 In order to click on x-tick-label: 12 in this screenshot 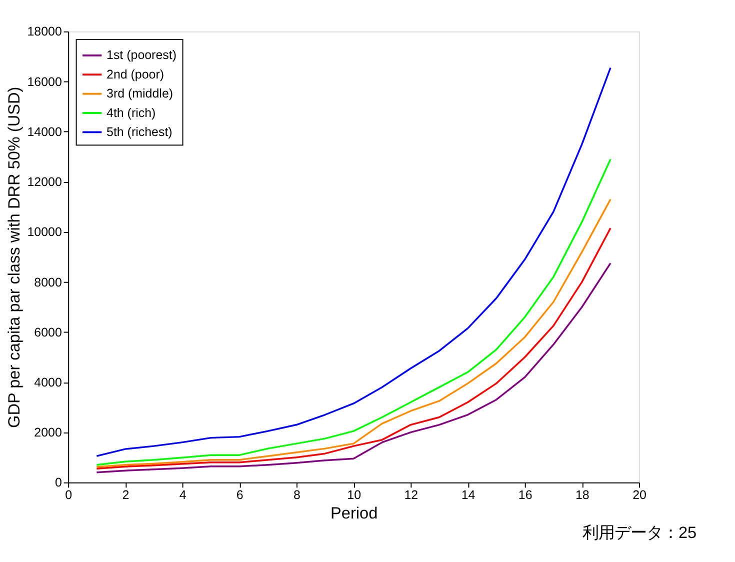, I will do `click(411, 495)`.